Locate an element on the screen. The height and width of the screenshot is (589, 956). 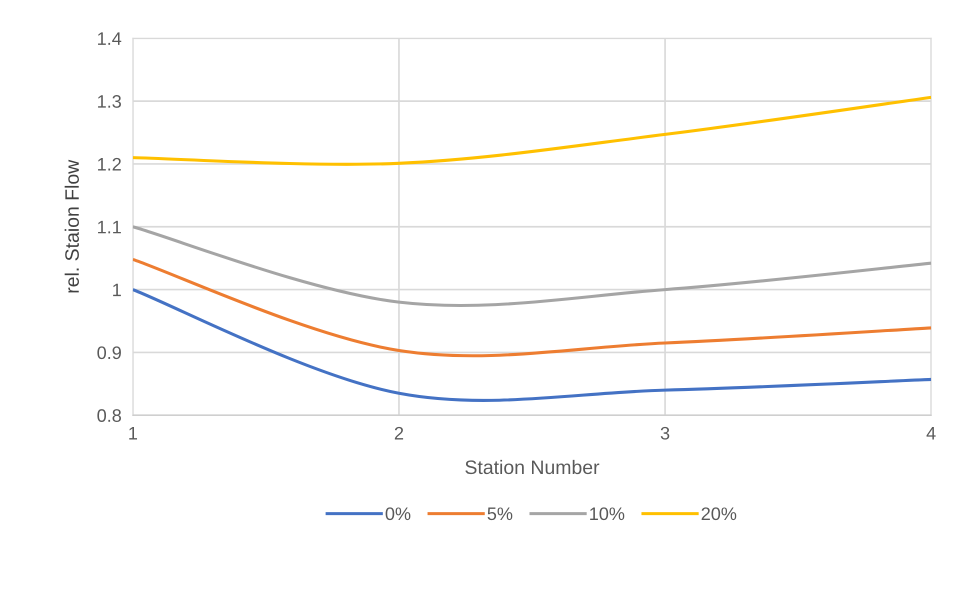
x-tick-label: 3 is located at coordinates (665, 433).